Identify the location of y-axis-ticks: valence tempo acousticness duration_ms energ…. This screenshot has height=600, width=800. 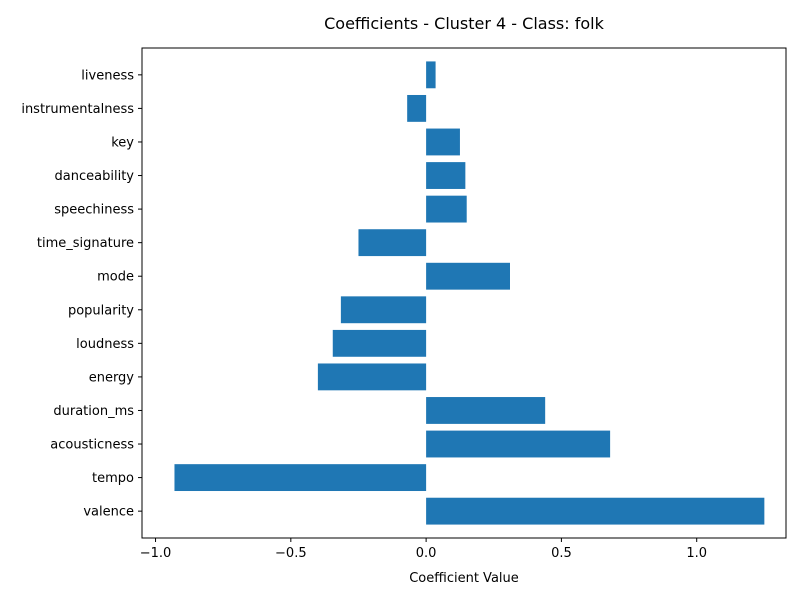
(81, 294).